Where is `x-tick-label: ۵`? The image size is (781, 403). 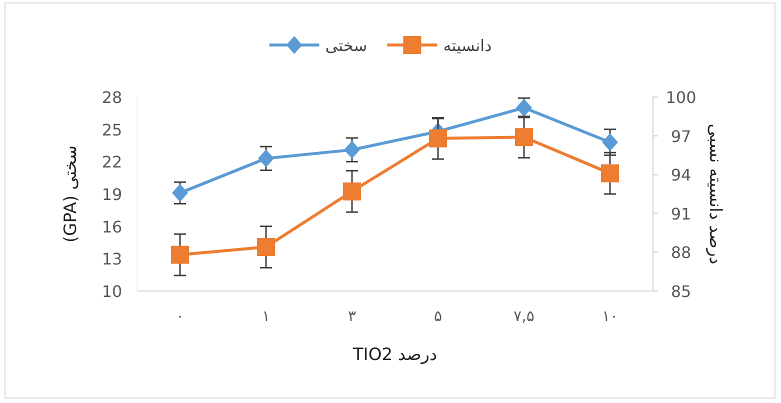
x-tick-label: ۵ is located at coordinates (438, 316).